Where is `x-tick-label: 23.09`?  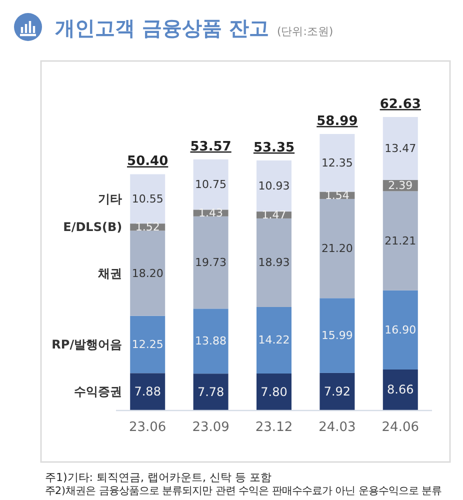
x-tick-label: 23.09 is located at coordinates (211, 427).